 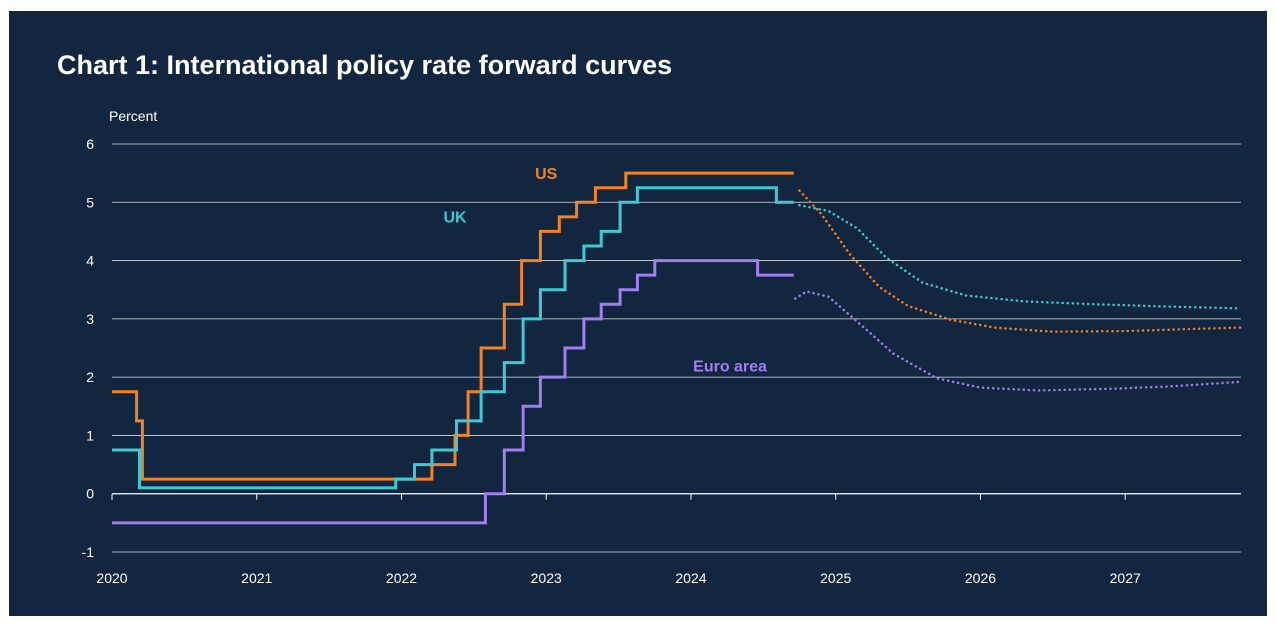 I want to click on us-forward-curve, so click(x=1020, y=261).